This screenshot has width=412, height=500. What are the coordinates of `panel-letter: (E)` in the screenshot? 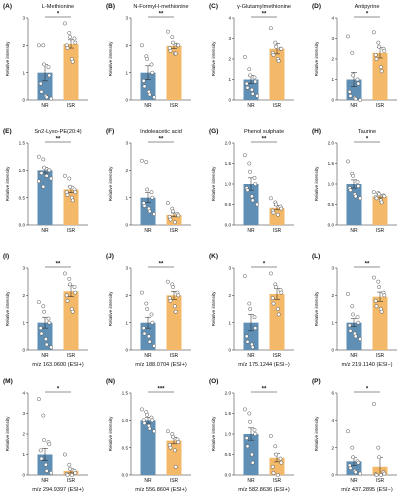 It's located at (7, 131).